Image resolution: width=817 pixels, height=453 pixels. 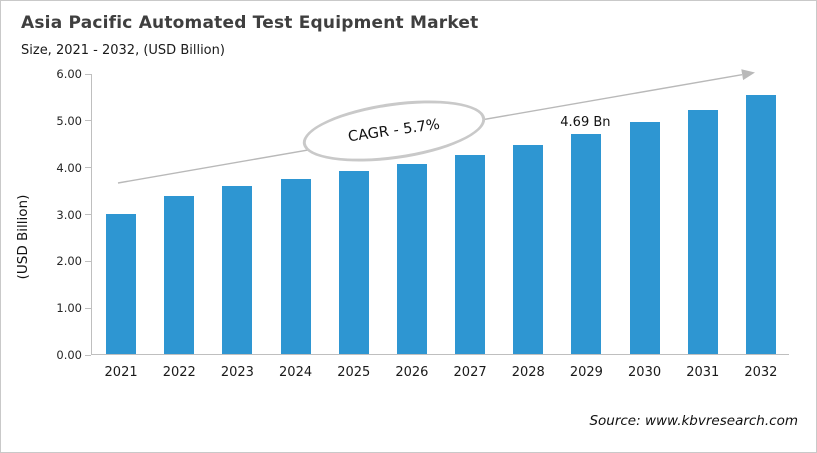 I want to click on bar-2031, so click(x=702, y=231).